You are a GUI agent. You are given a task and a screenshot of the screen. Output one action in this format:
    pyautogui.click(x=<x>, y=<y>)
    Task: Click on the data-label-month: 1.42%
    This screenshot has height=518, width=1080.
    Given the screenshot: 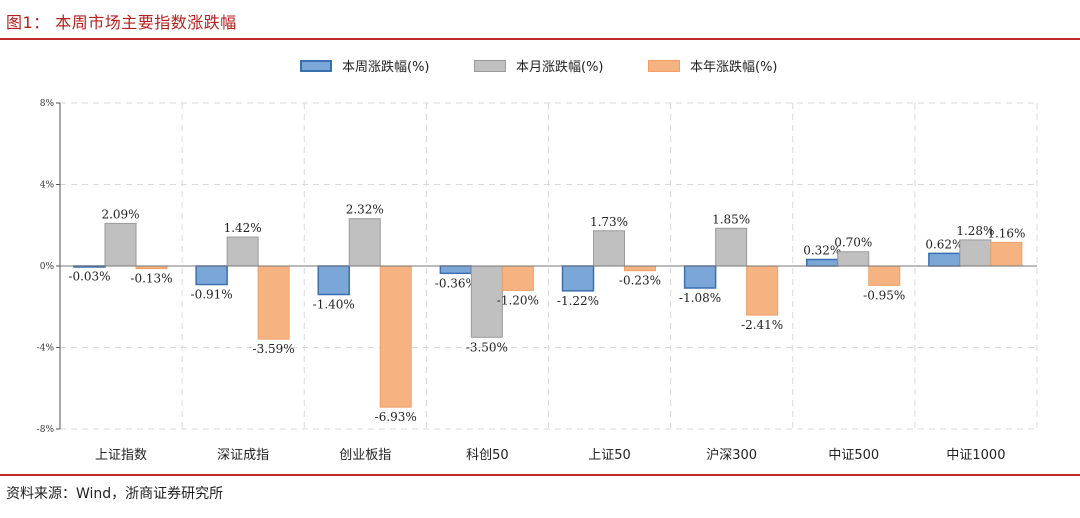 What is the action you would take?
    pyautogui.click(x=243, y=228)
    